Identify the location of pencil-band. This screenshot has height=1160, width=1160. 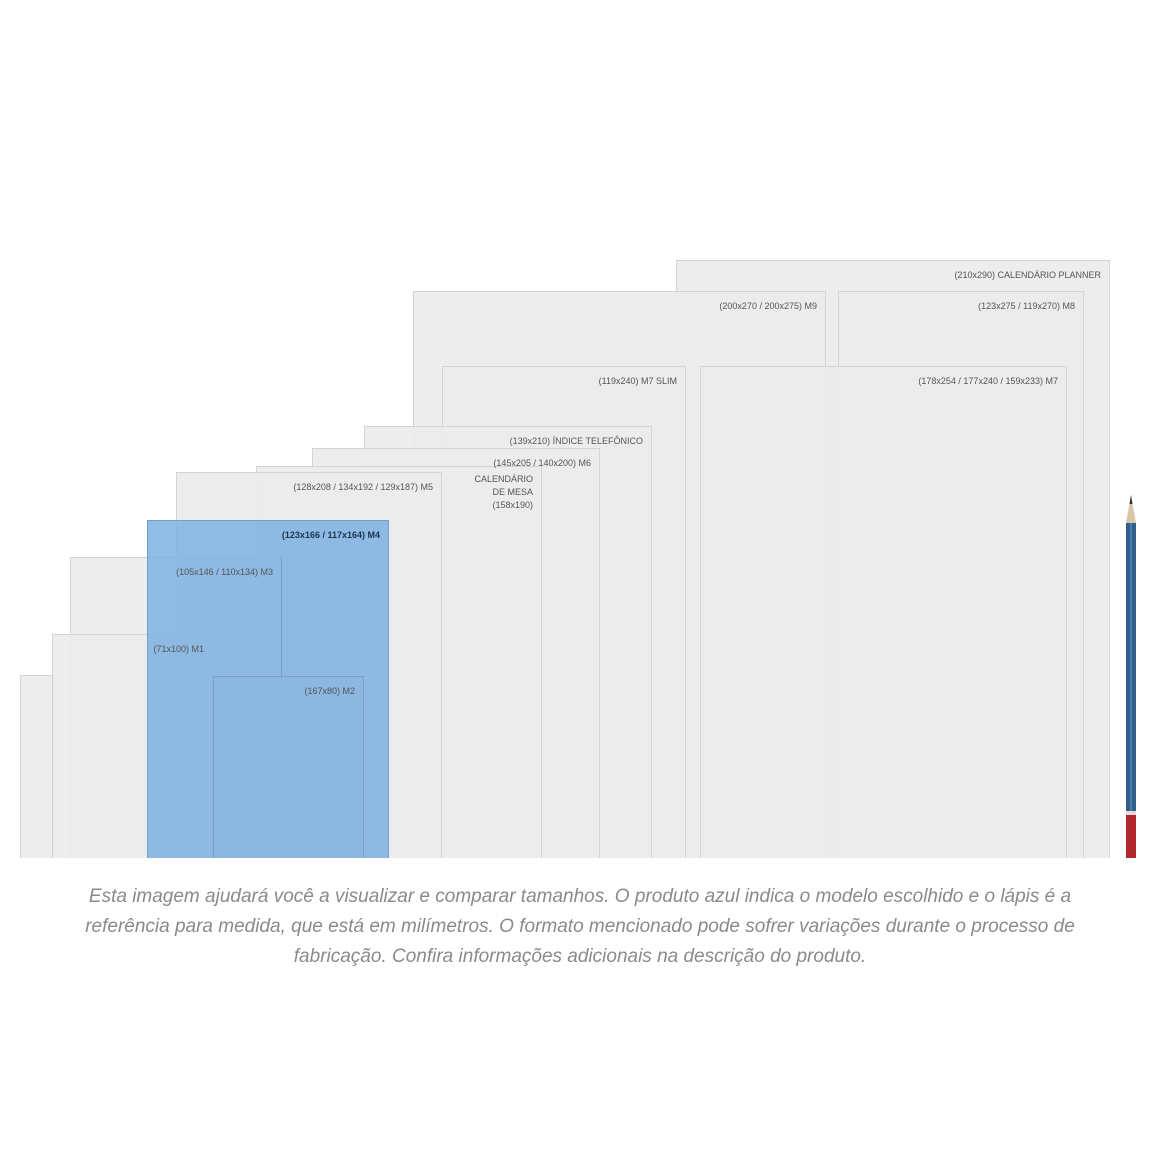
(1131, 813).